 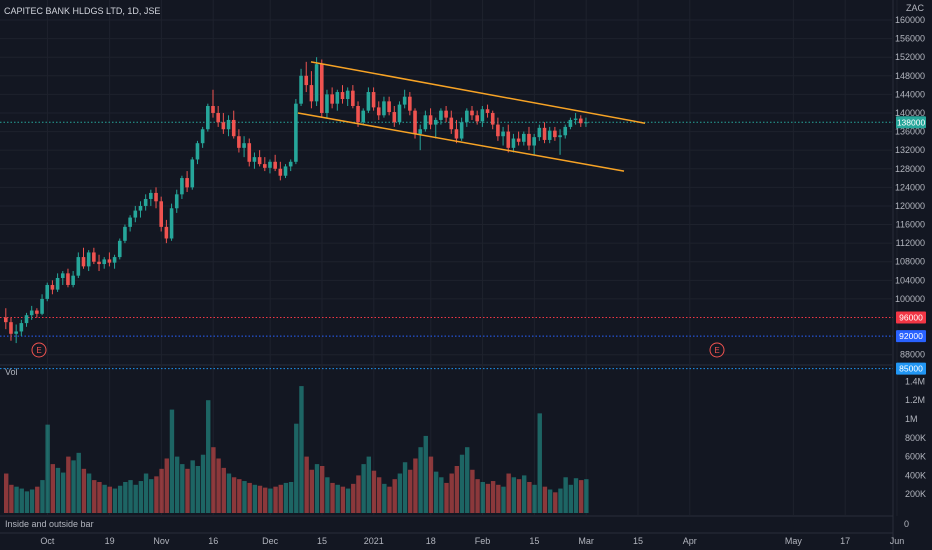 What do you see at coordinates (374, 541) in the screenshot?
I see `time-tick-label: 2021` at bounding box center [374, 541].